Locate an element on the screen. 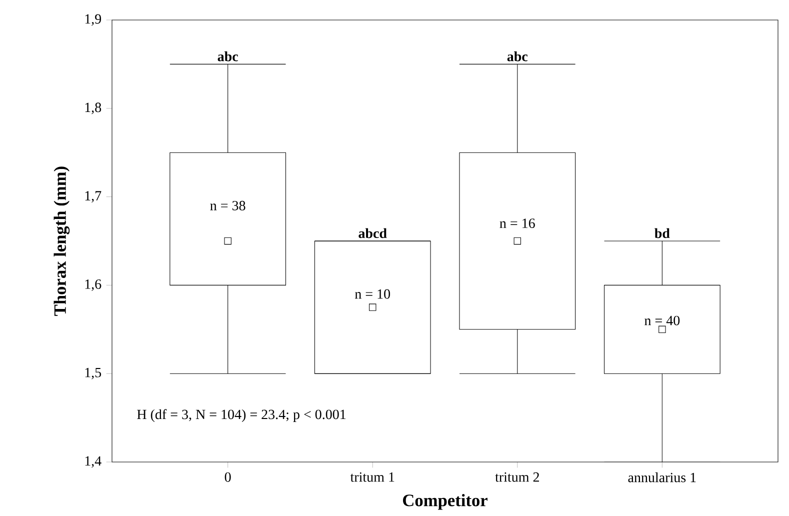 The width and height of the screenshot is (789, 516). y-tick-label: 1,5 is located at coordinates (93, 374).